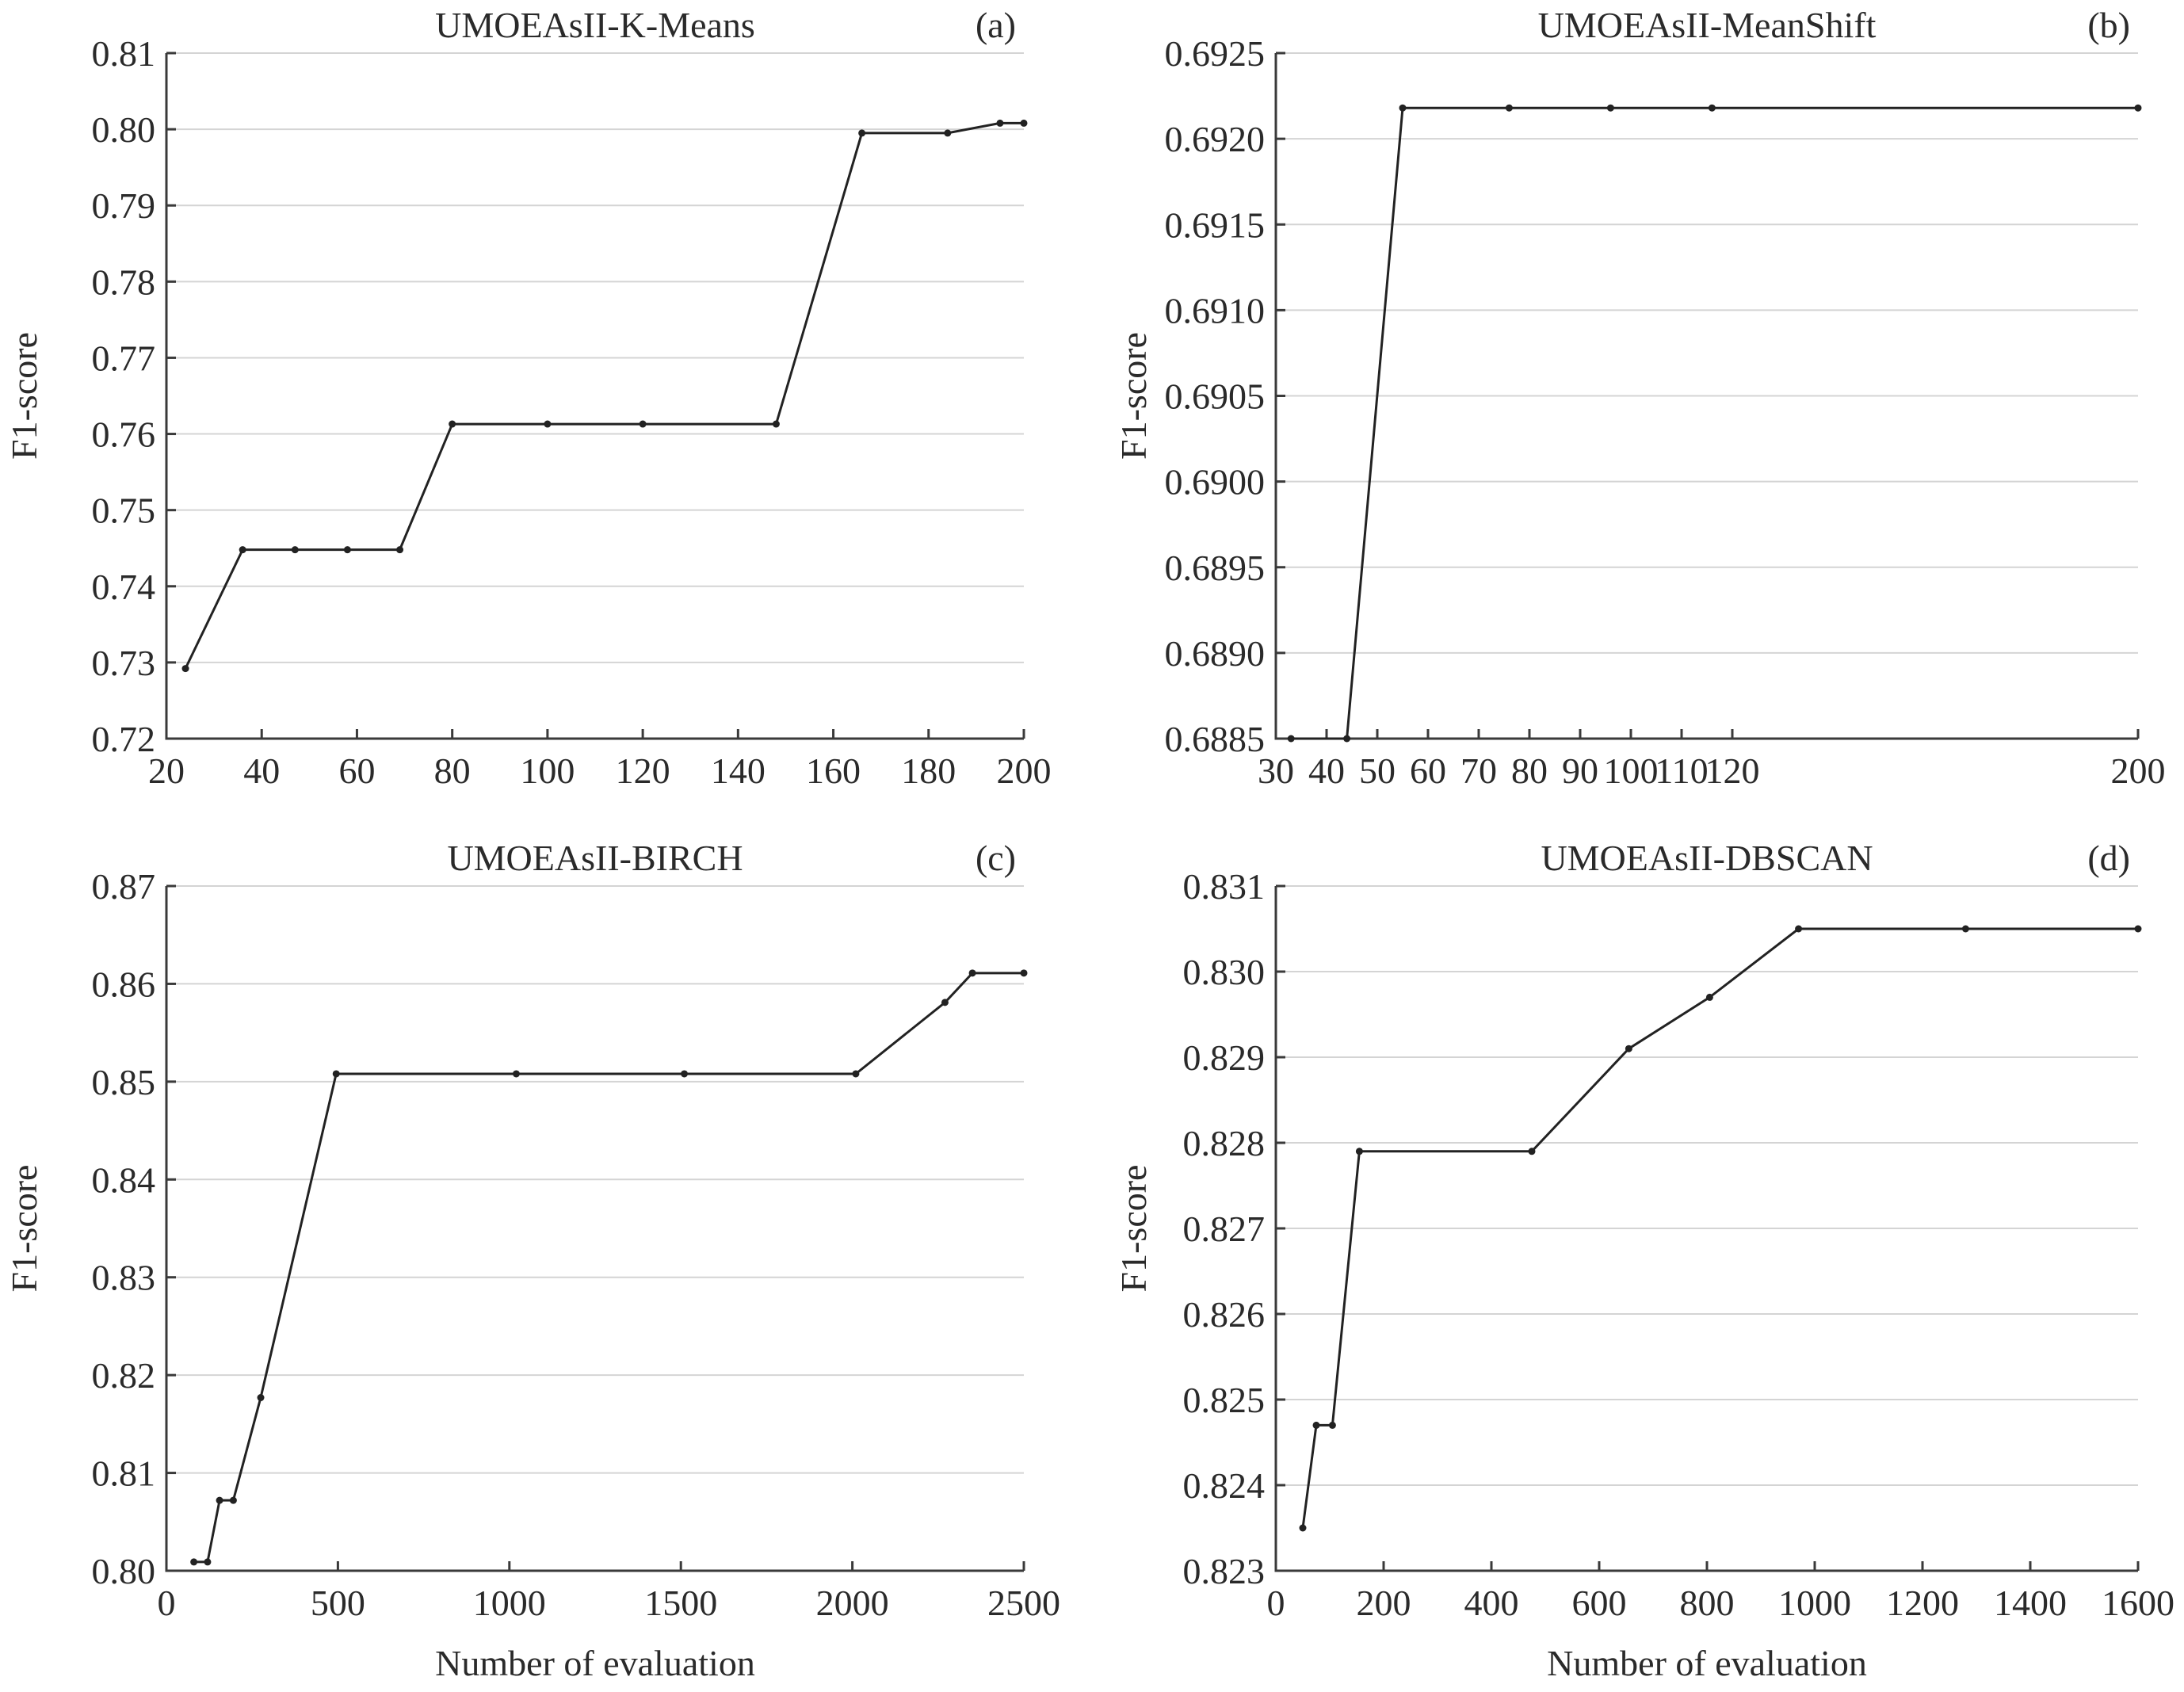  What do you see at coordinates (928, 771) in the screenshot?
I see `x-tick-label: 180` at bounding box center [928, 771].